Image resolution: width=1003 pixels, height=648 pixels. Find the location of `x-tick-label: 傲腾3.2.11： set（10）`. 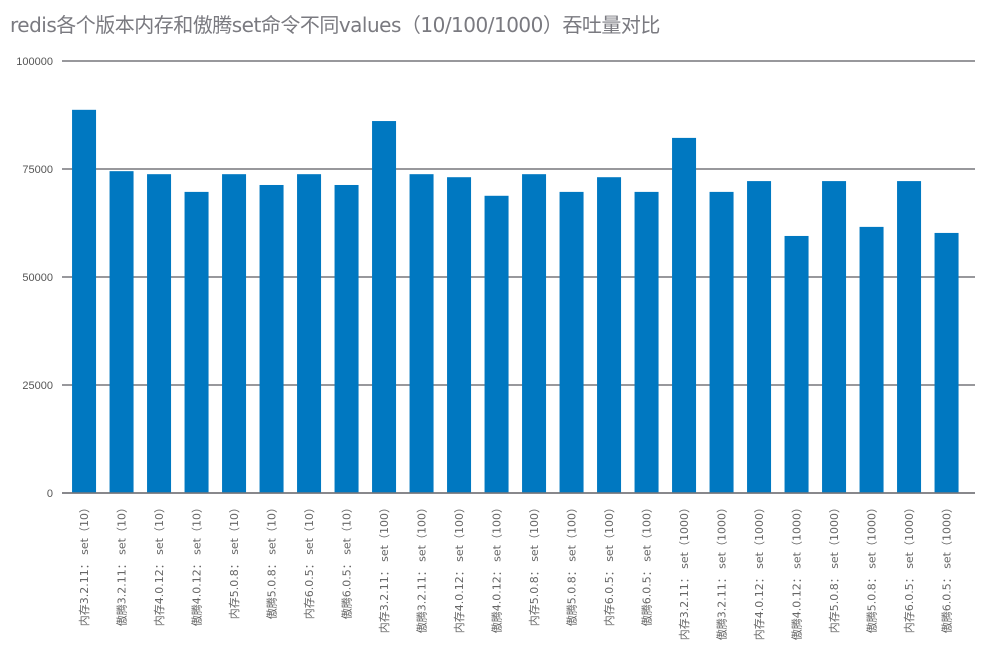

x-tick-label: 傲腾3.2.11： set（10） is located at coordinates (122, 564).